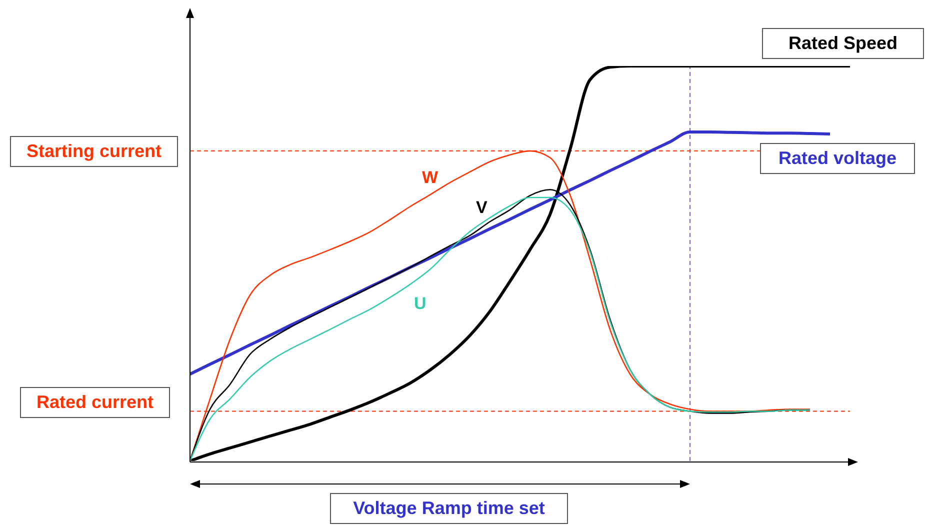  I want to click on series-label: Rated voltage, so click(837, 158).